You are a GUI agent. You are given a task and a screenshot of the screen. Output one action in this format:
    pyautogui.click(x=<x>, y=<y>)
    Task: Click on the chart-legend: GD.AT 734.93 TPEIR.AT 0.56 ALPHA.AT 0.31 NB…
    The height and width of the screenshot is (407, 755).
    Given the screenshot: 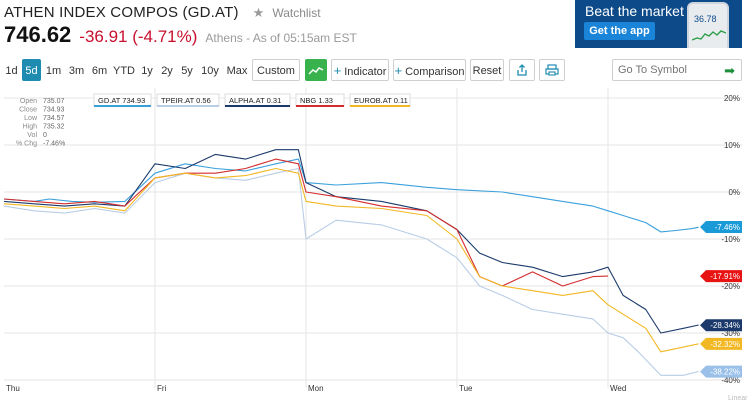 What is the action you would take?
    pyautogui.click(x=252, y=100)
    